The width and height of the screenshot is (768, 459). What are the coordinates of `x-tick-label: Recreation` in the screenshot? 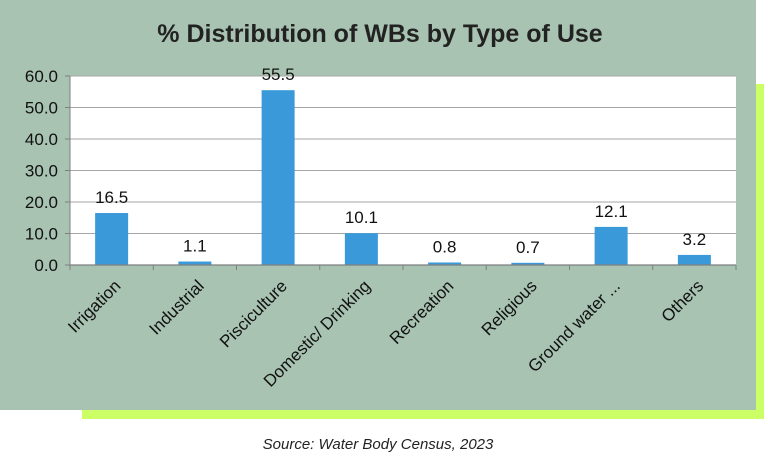 It's located at (422, 312).